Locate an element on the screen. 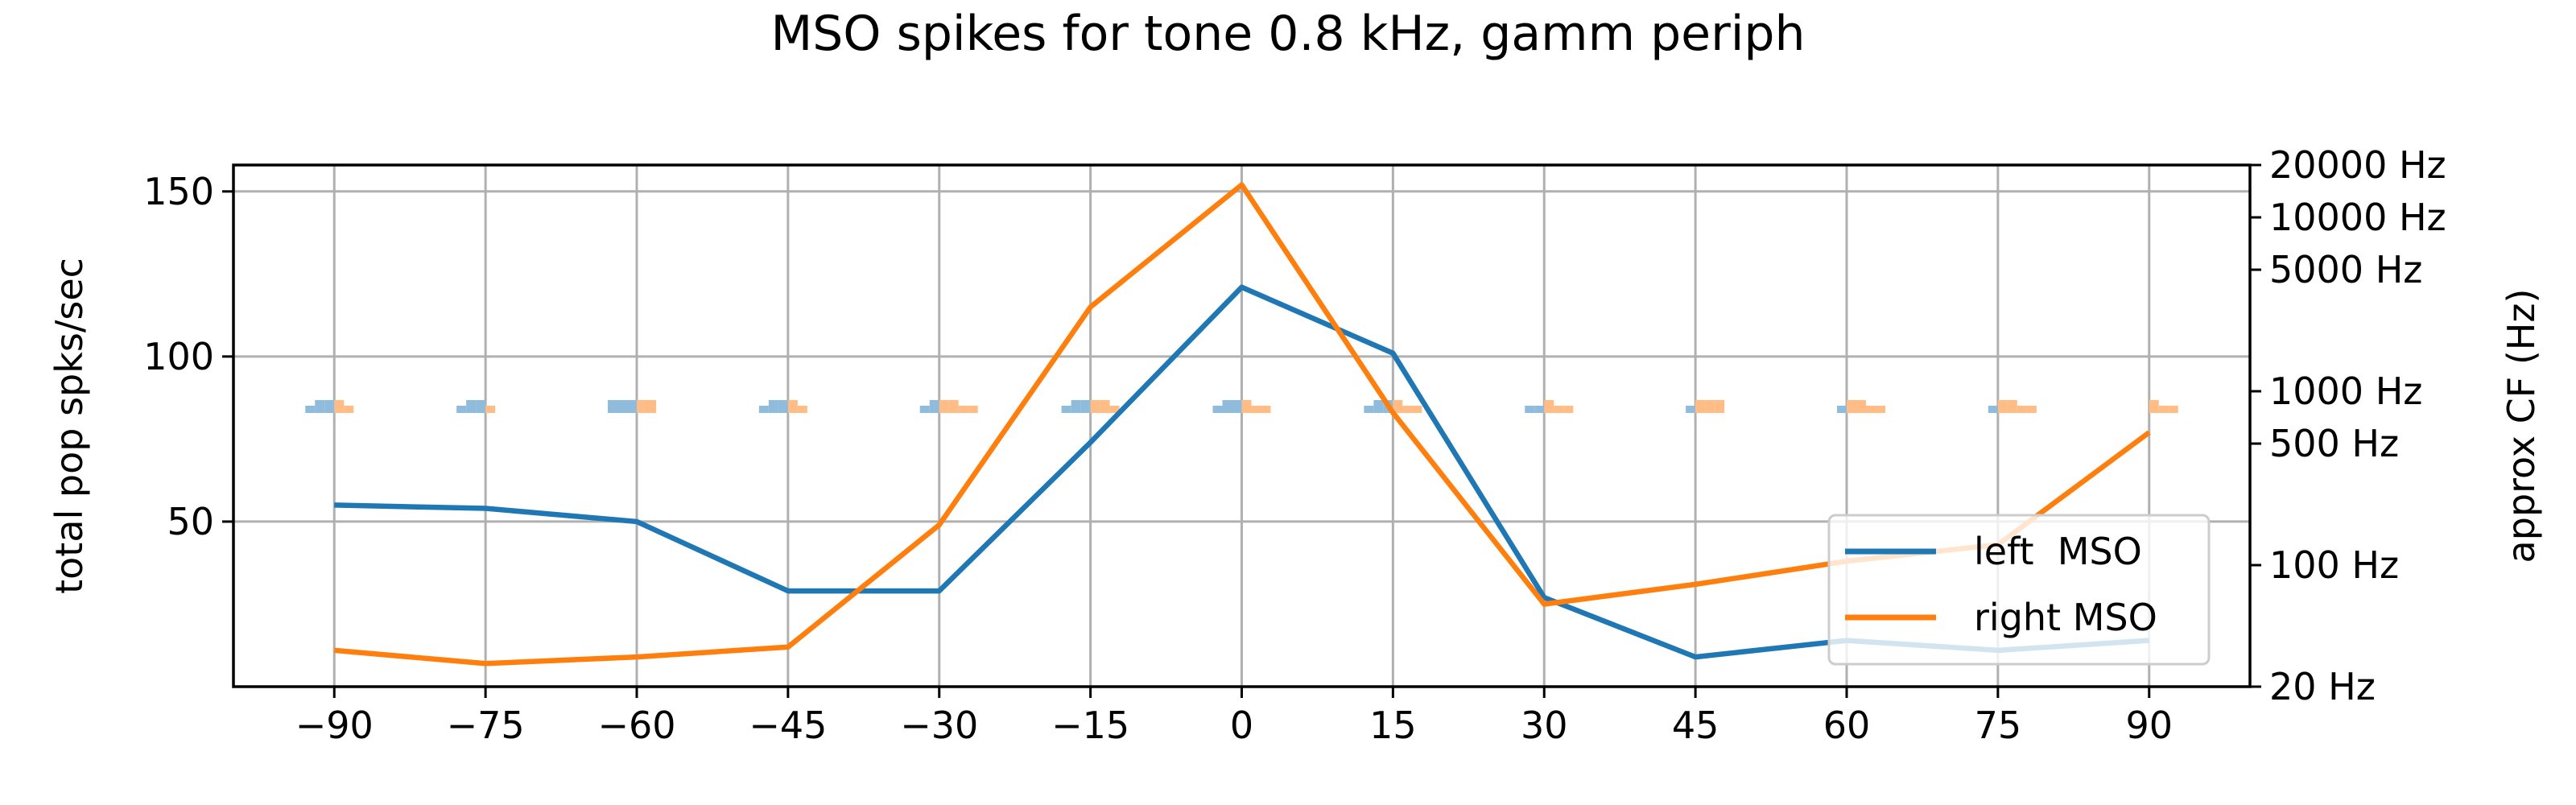 The image size is (2576, 805). y-axis-label-left: total pop spks/sec is located at coordinates (69, 426).